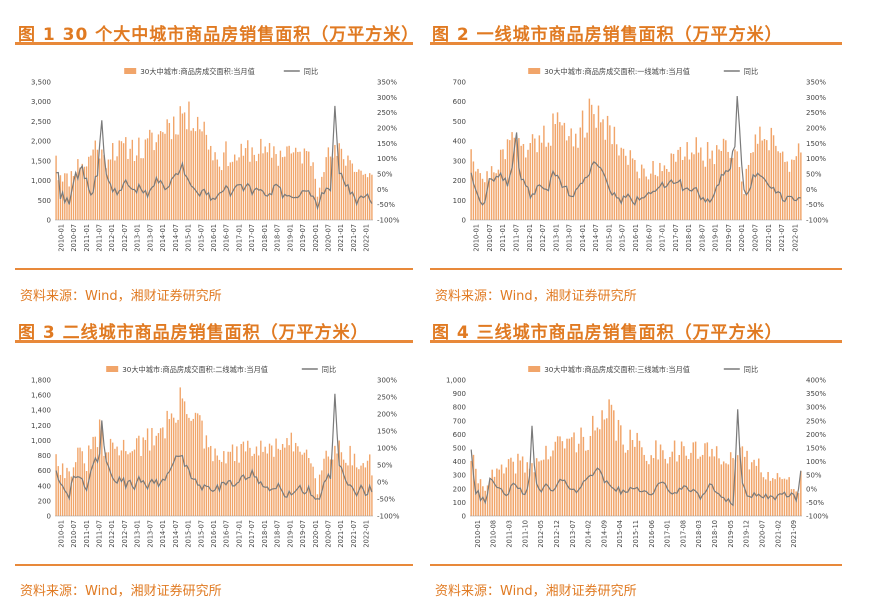  I want to click on x-axis-tick-label: 2017-08, so click(683, 534).